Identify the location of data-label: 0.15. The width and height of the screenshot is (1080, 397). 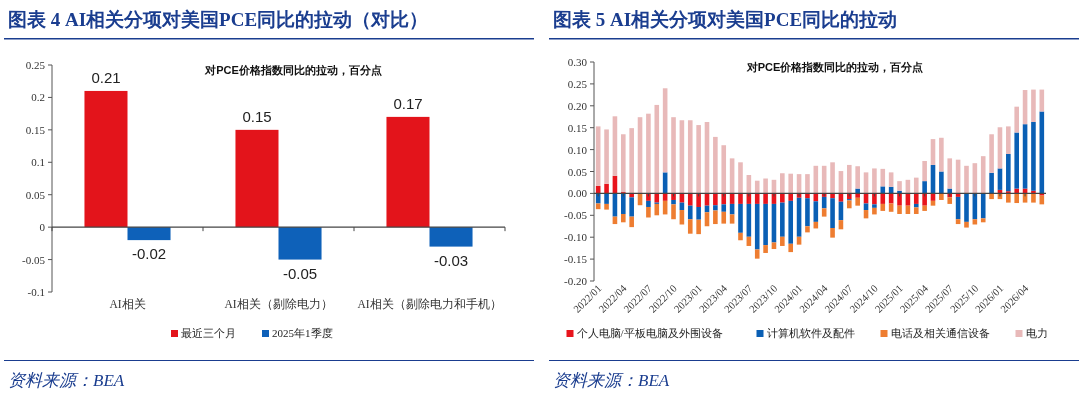
(257, 116).